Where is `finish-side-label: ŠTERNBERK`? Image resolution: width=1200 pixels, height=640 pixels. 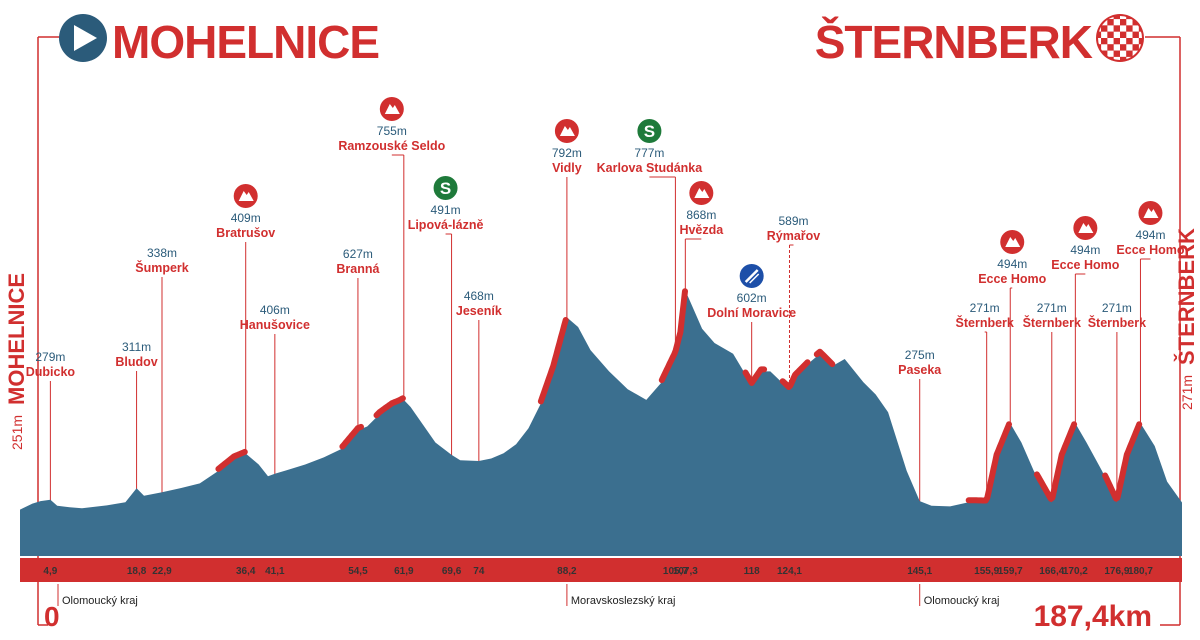 finish-side-label: ŠTERNBERK is located at coordinates (1186, 296).